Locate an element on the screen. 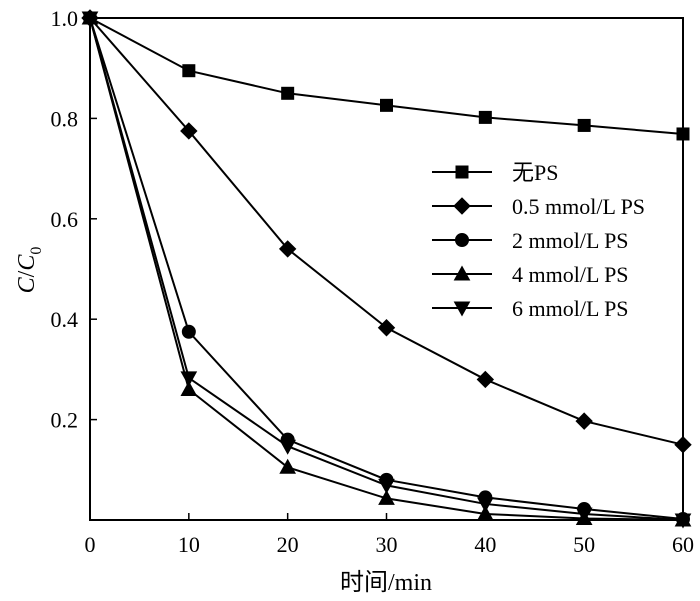 The height and width of the screenshot is (601, 700). x-tick-label: 10 is located at coordinates (189, 544).